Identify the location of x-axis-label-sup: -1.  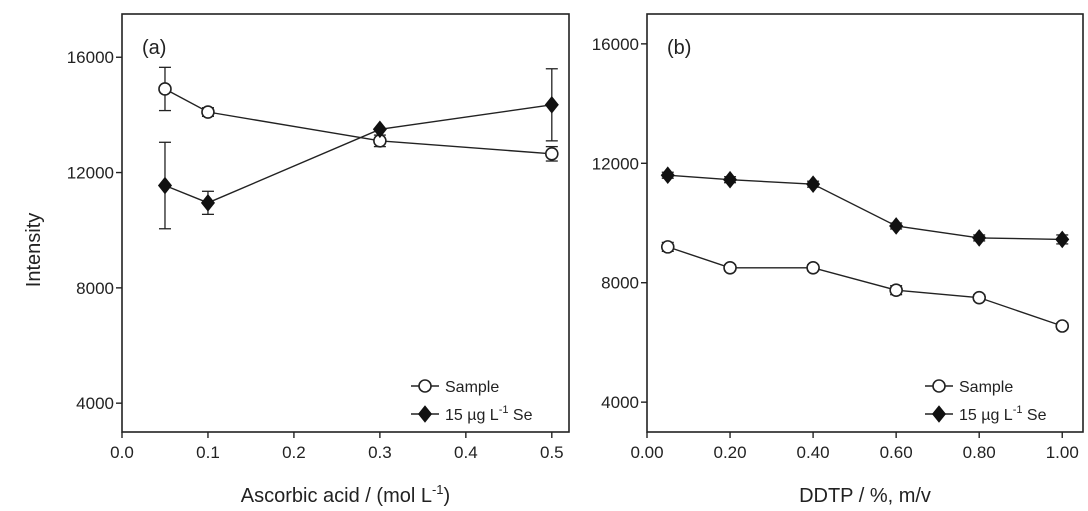
(438, 489).